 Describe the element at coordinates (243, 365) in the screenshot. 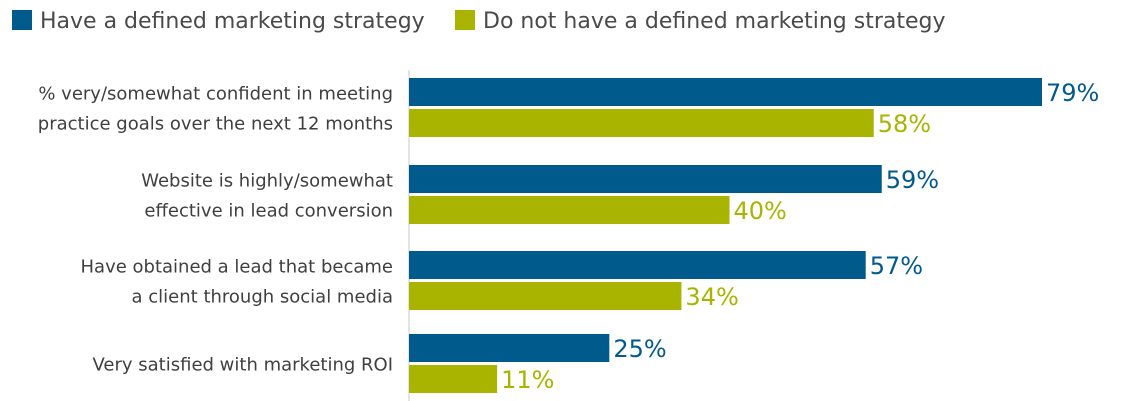

I see `category-label-4-line-1: Very satisfied with marketing ROI` at that location.